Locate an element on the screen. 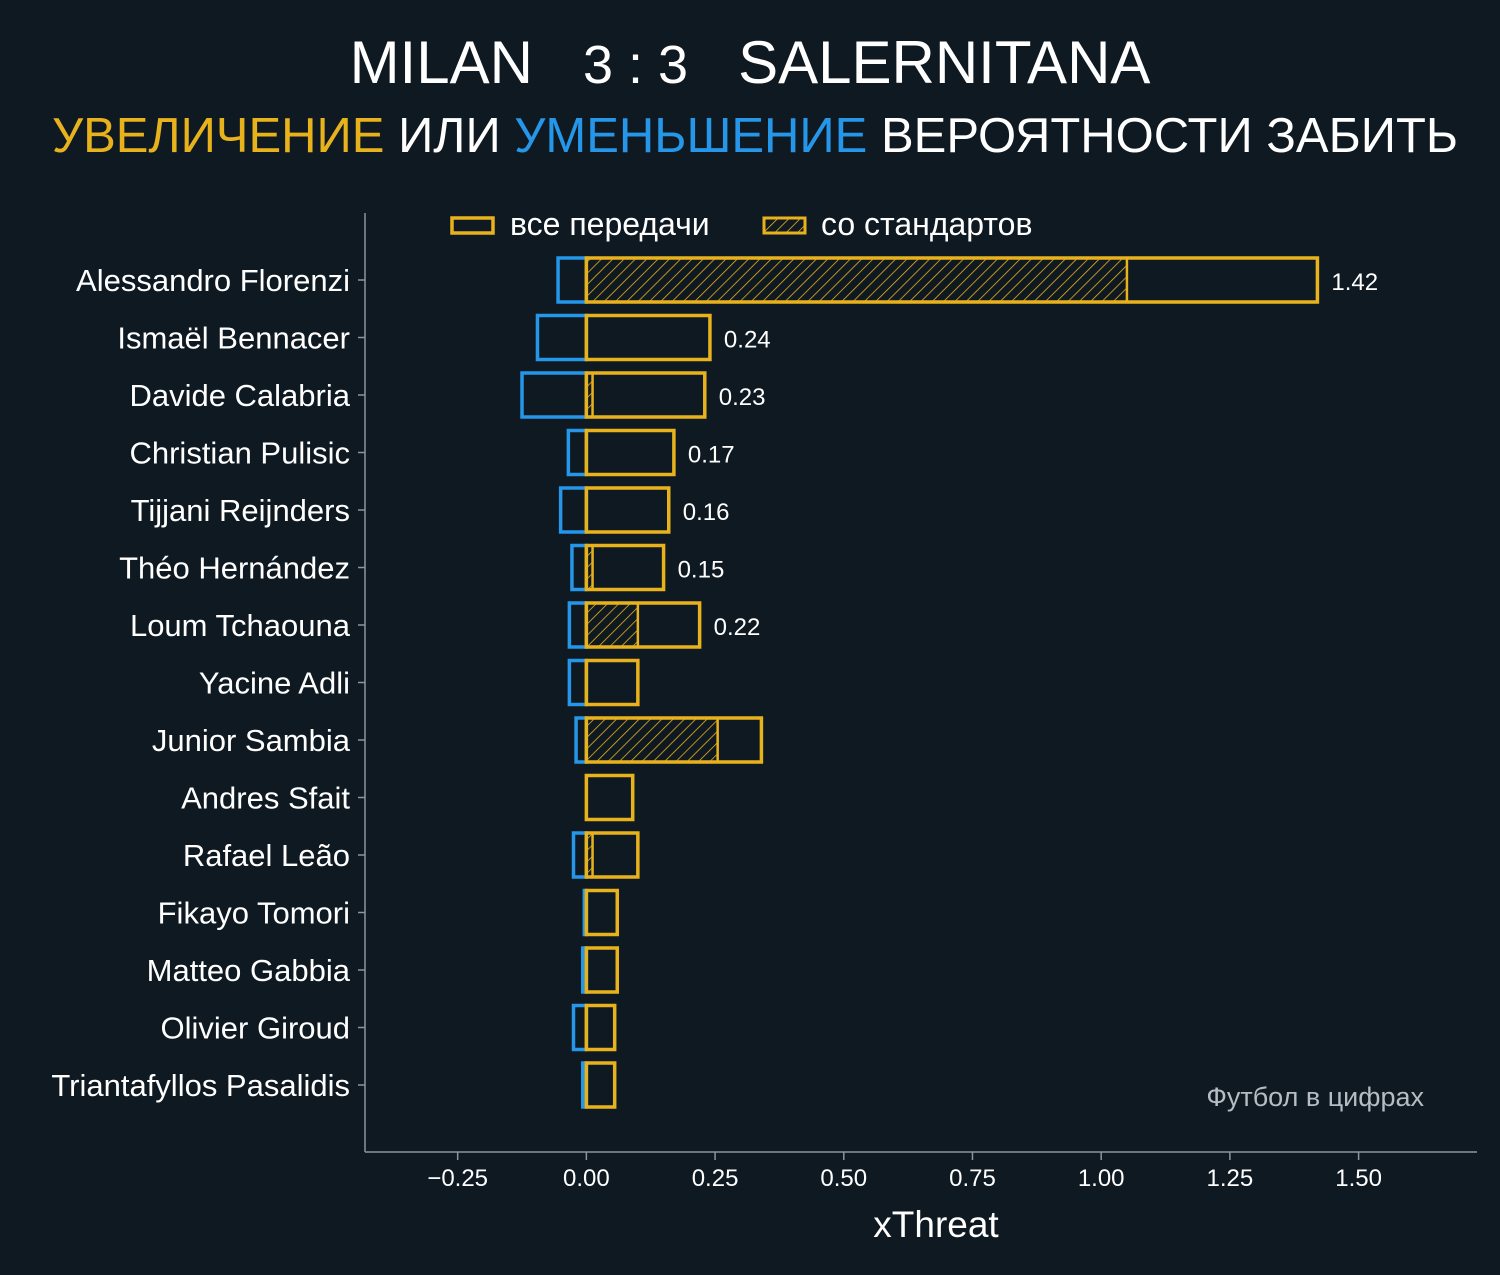 This screenshot has height=1275, width=1500. legend-label-all-passes: все передачи is located at coordinates (610, 224).